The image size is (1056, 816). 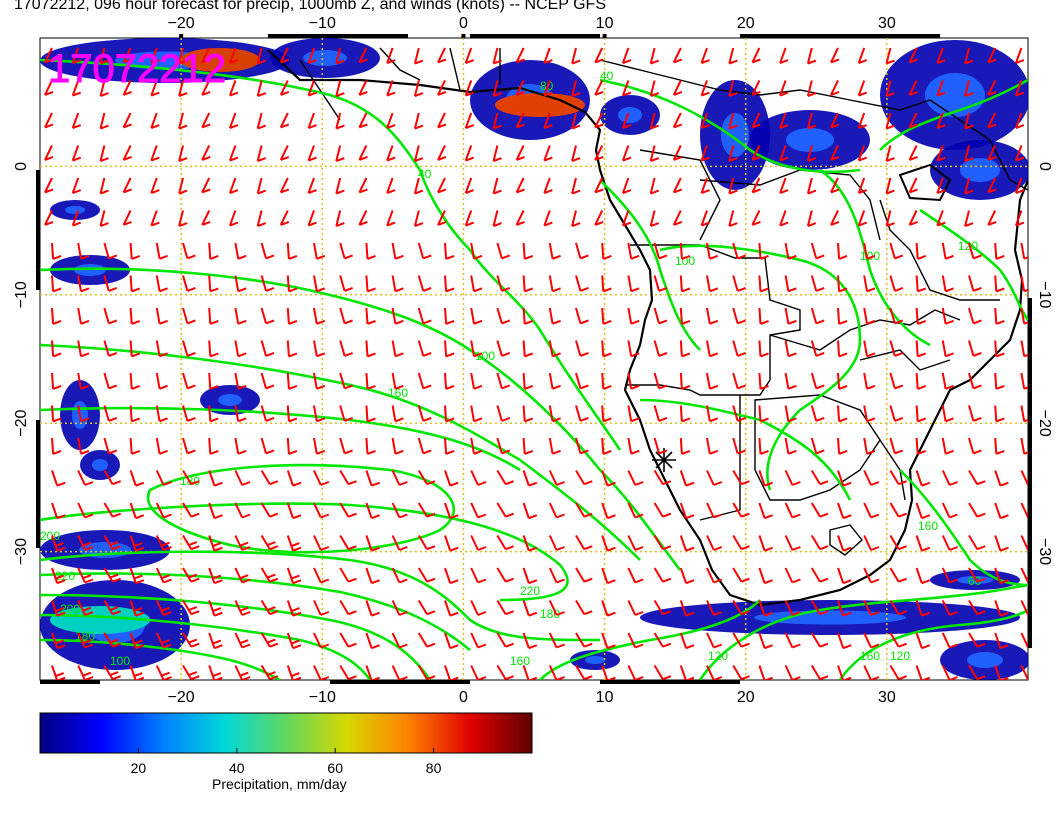 What do you see at coordinates (910, 36) in the screenshot?
I see `edge-bar` at bounding box center [910, 36].